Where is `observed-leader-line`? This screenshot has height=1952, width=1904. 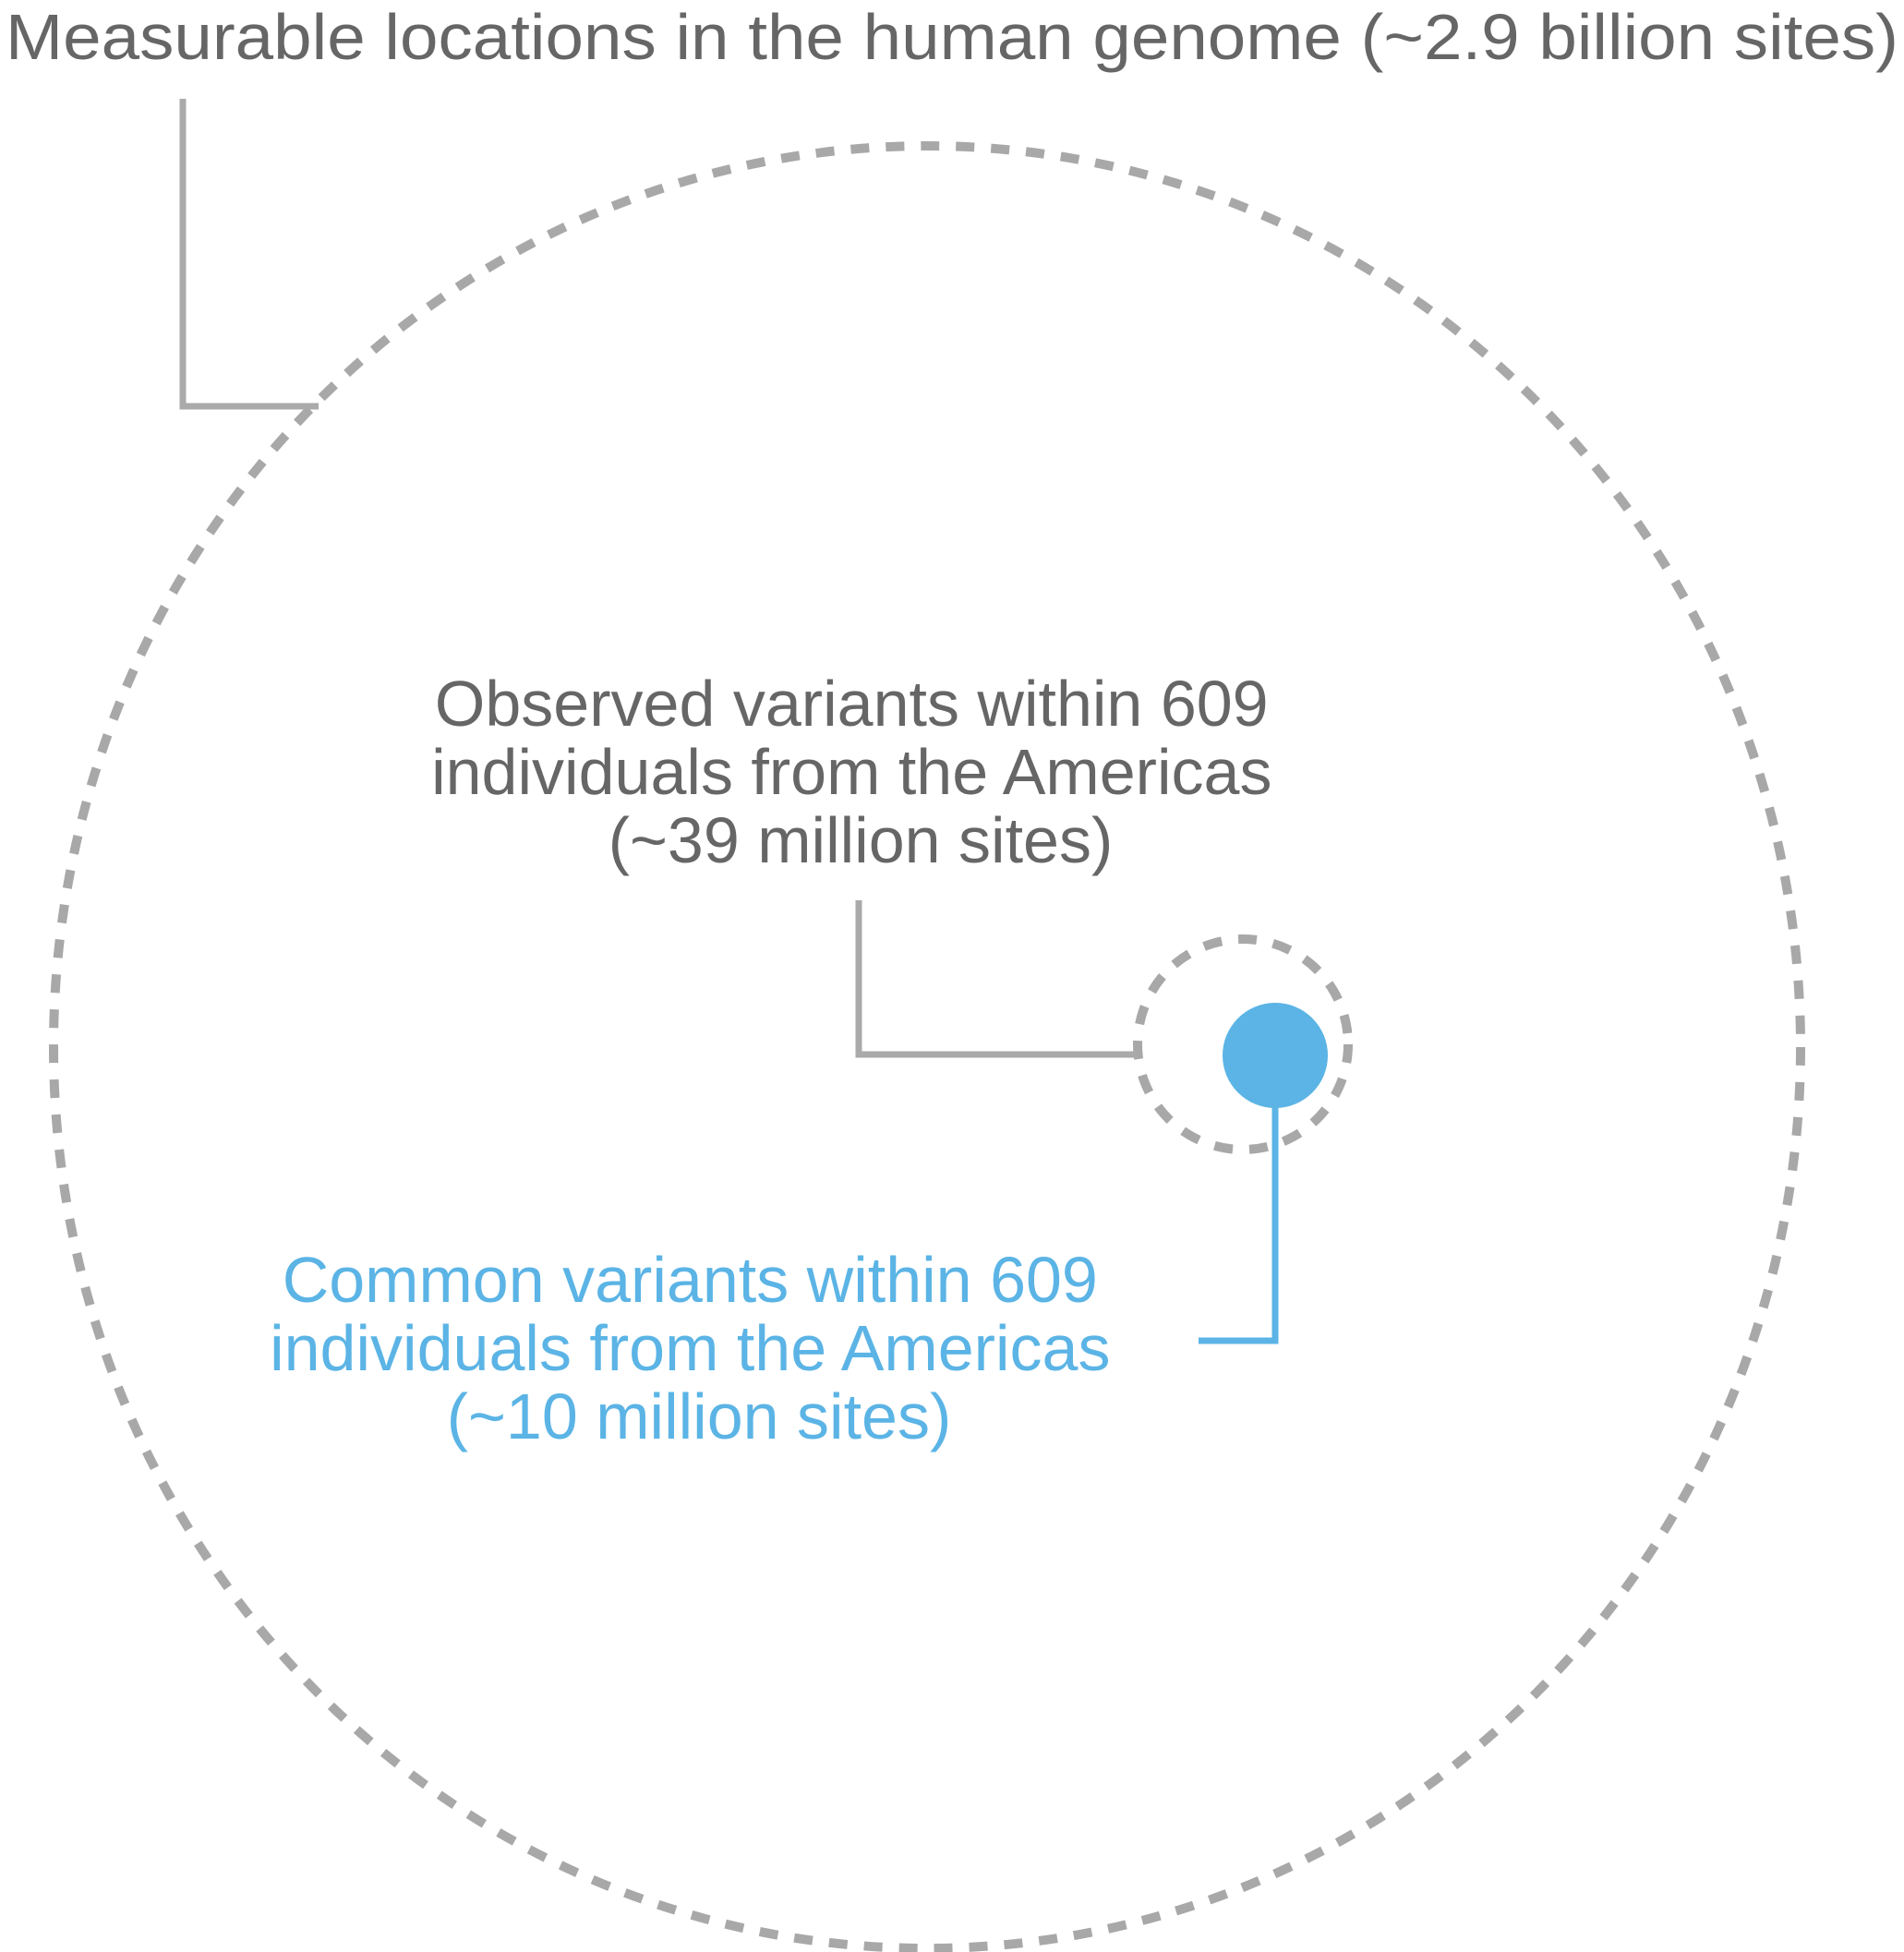
observed-leader-line is located at coordinates (996, 979).